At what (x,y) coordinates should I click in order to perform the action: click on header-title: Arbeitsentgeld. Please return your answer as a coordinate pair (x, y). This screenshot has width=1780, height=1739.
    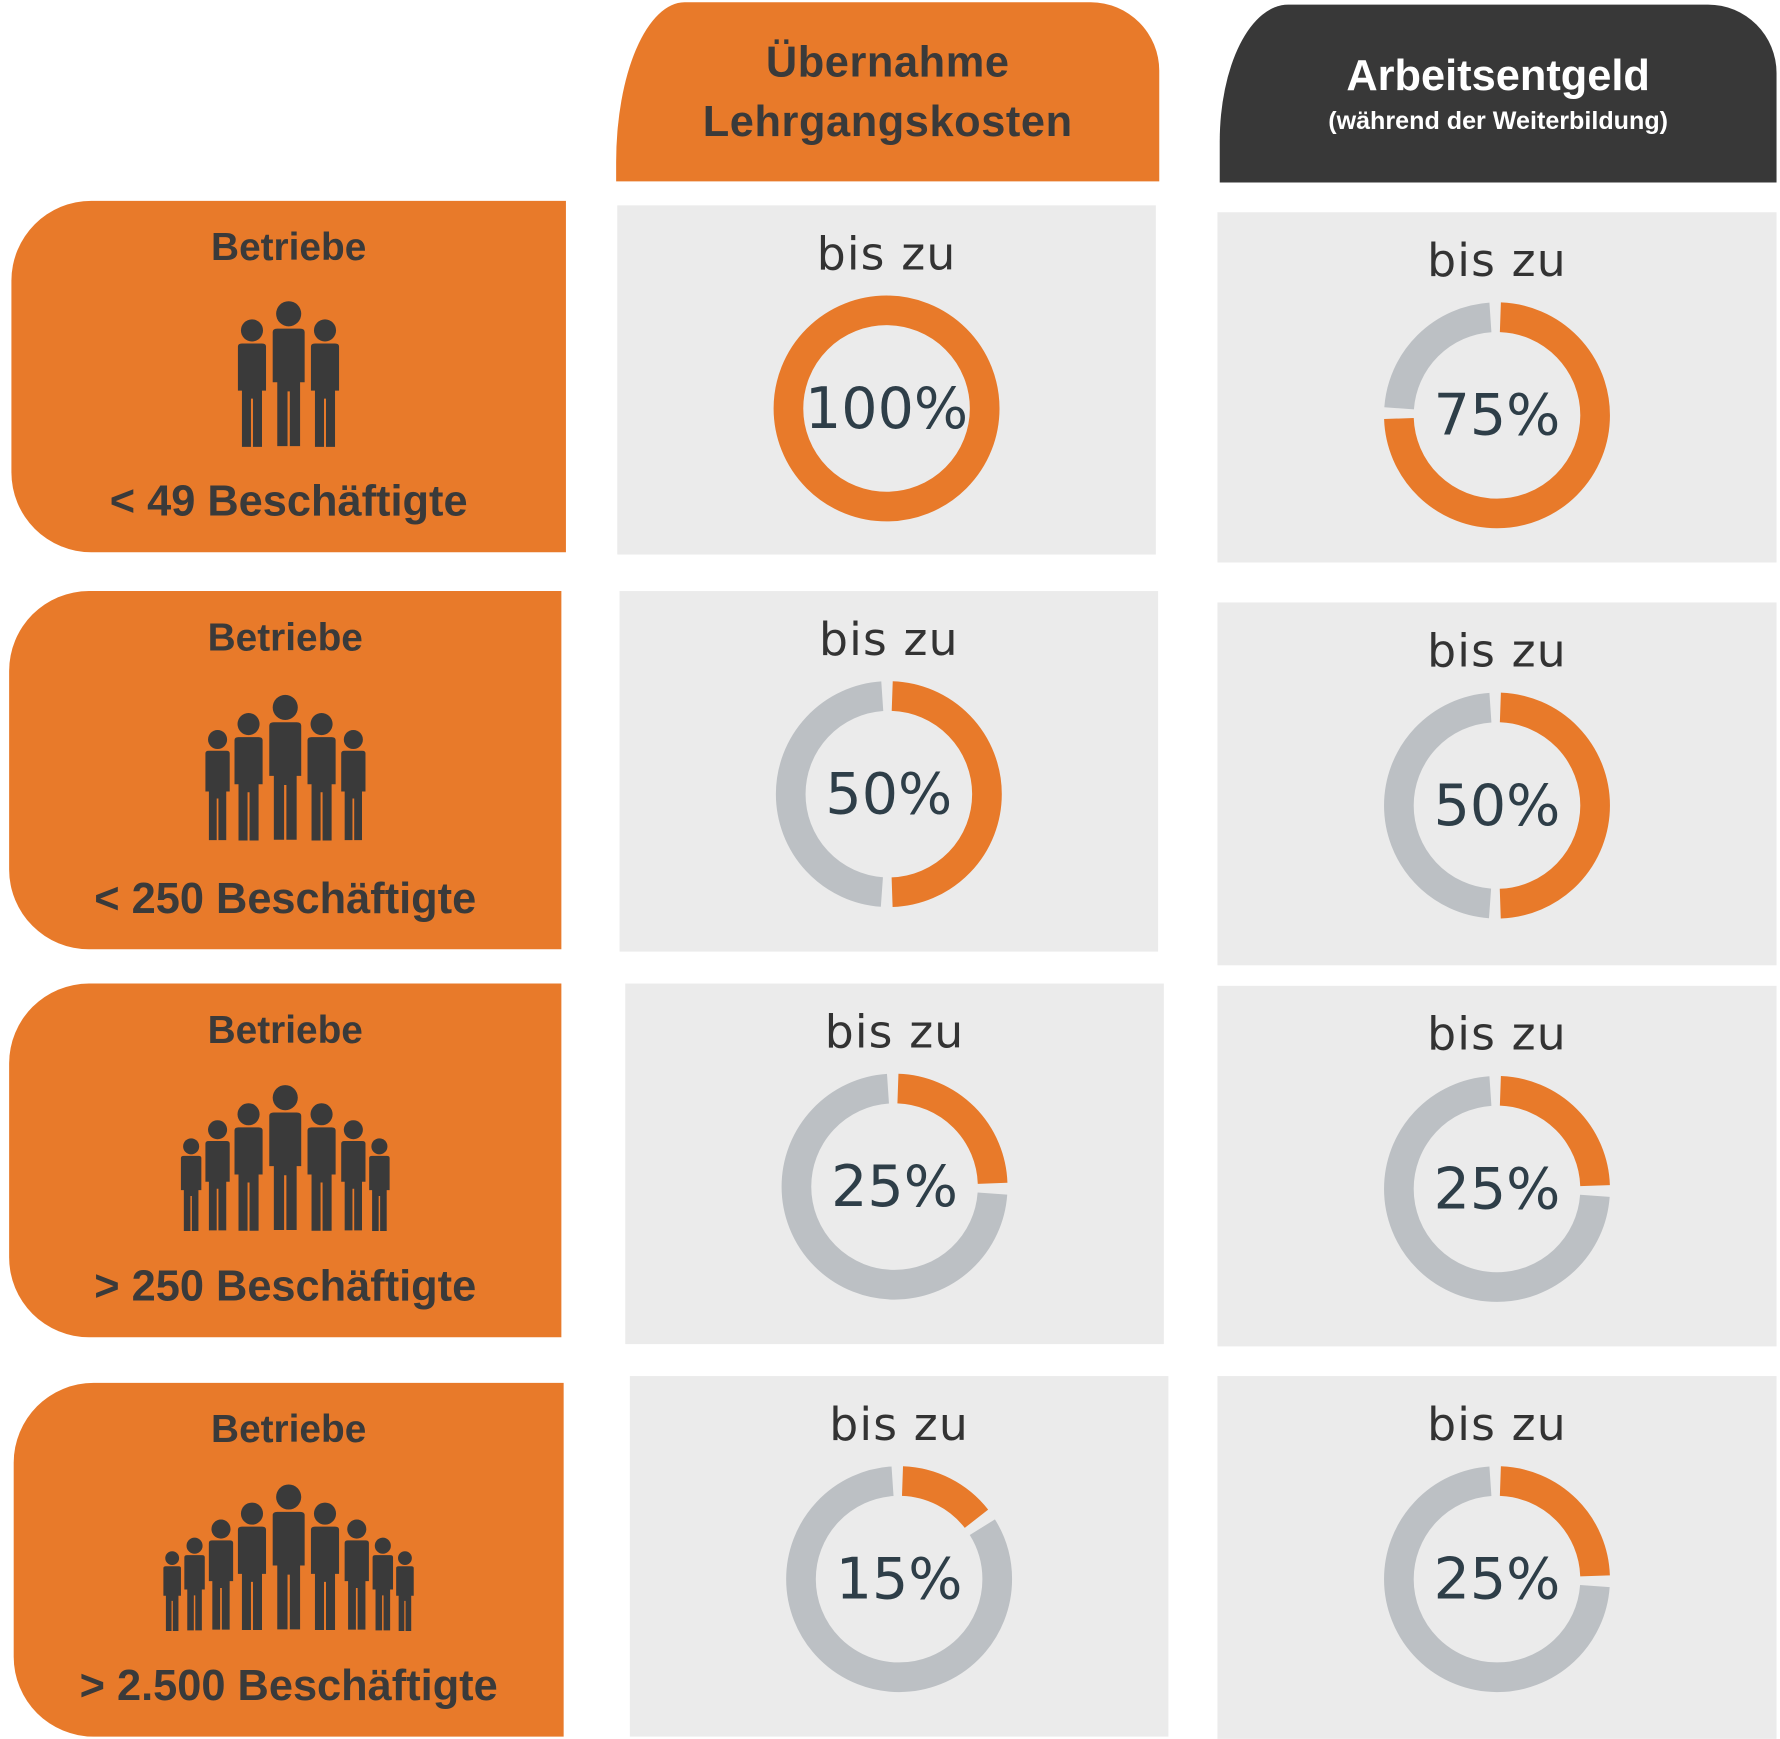
    Looking at the image, I should click on (1498, 76).